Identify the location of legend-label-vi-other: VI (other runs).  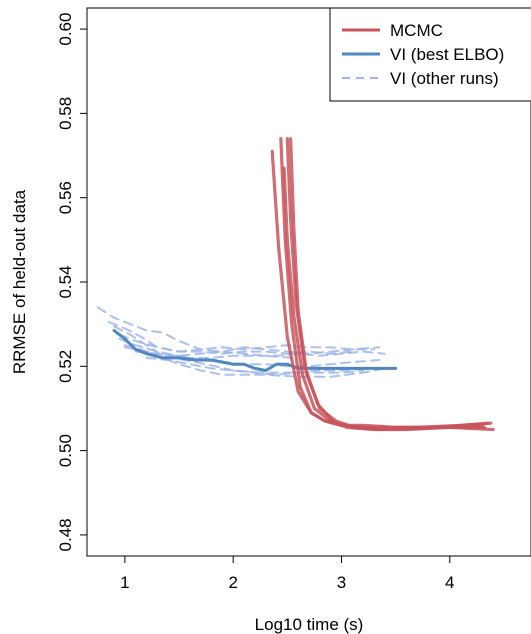
(444, 78).